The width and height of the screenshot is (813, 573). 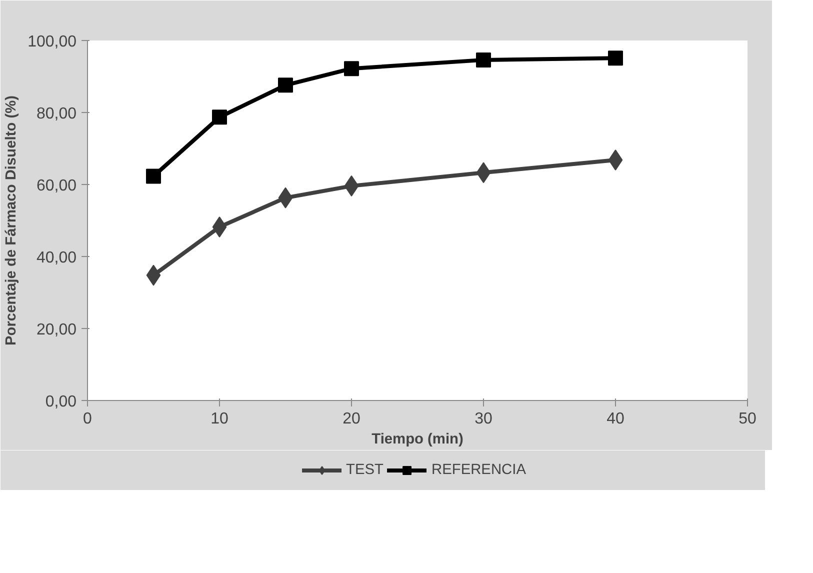 I want to click on y-tick-label: 0,00, so click(x=61, y=402).